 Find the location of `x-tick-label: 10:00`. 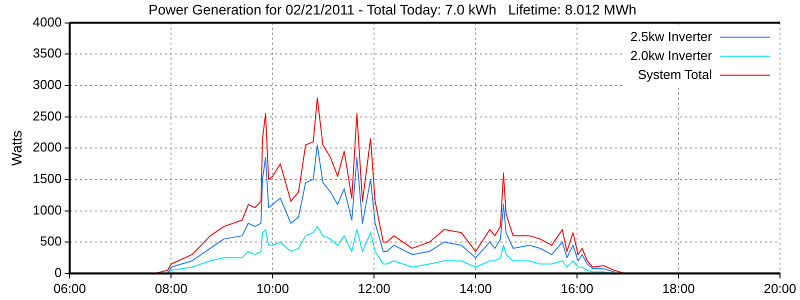

x-tick-label: 10:00 is located at coordinates (272, 288).